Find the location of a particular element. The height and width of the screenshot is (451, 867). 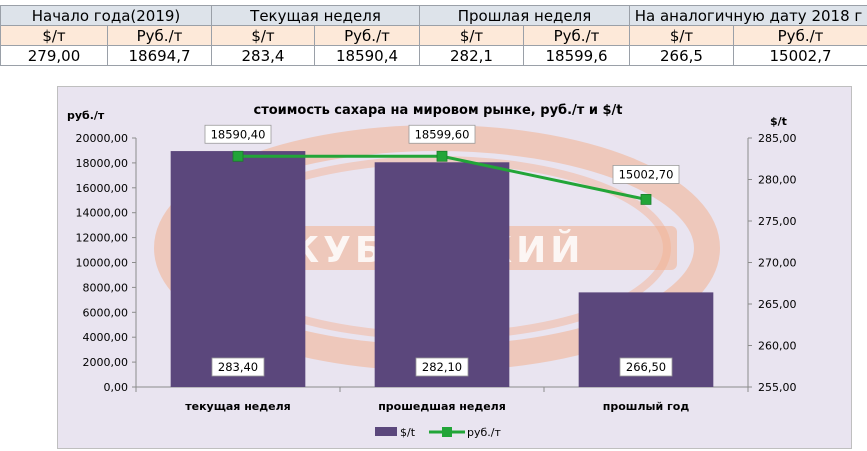

bar-data-label: 282,10 is located at coordinates (442, 367).